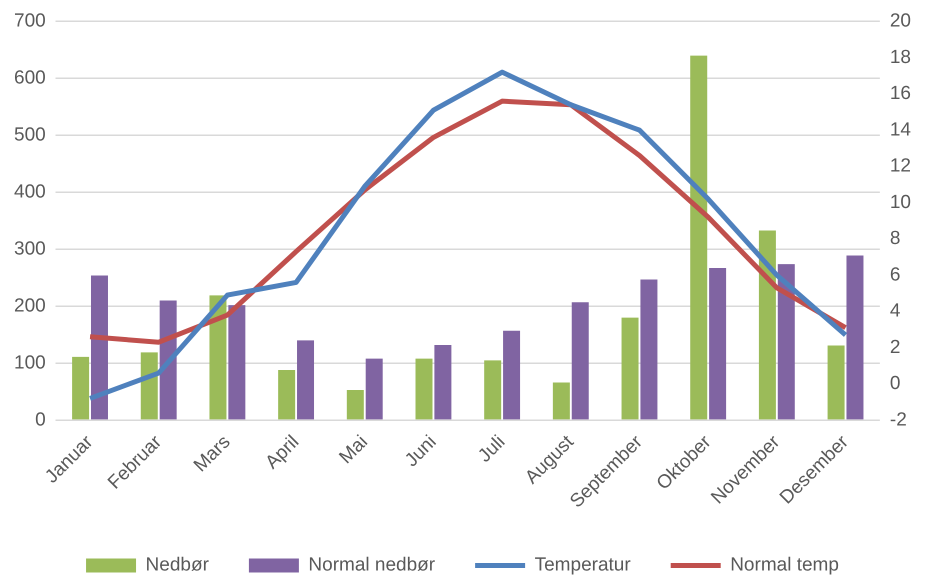 The width and height of the screenshot is (927, 585). Describe the element at coordinates (895, 383) in the screenshot. I see `y2-tick-label: 0` at that location.